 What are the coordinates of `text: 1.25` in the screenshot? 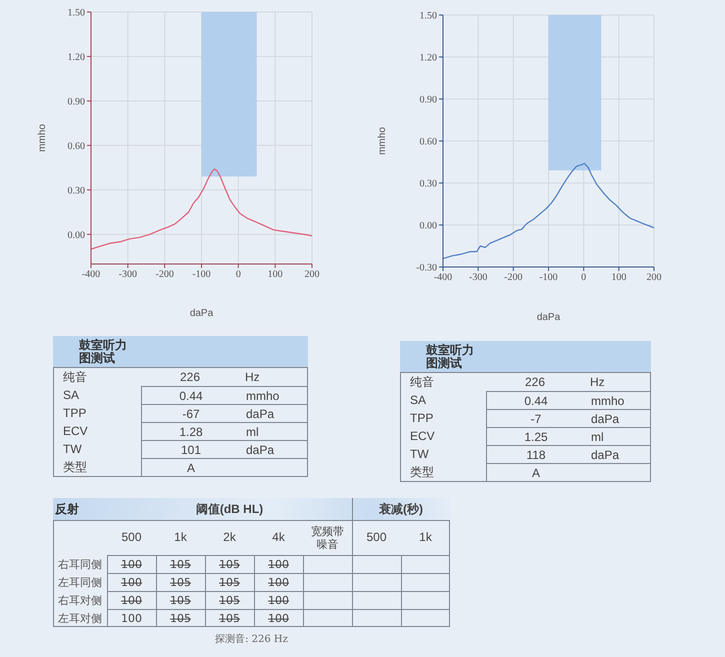 It's located at (536, 437).